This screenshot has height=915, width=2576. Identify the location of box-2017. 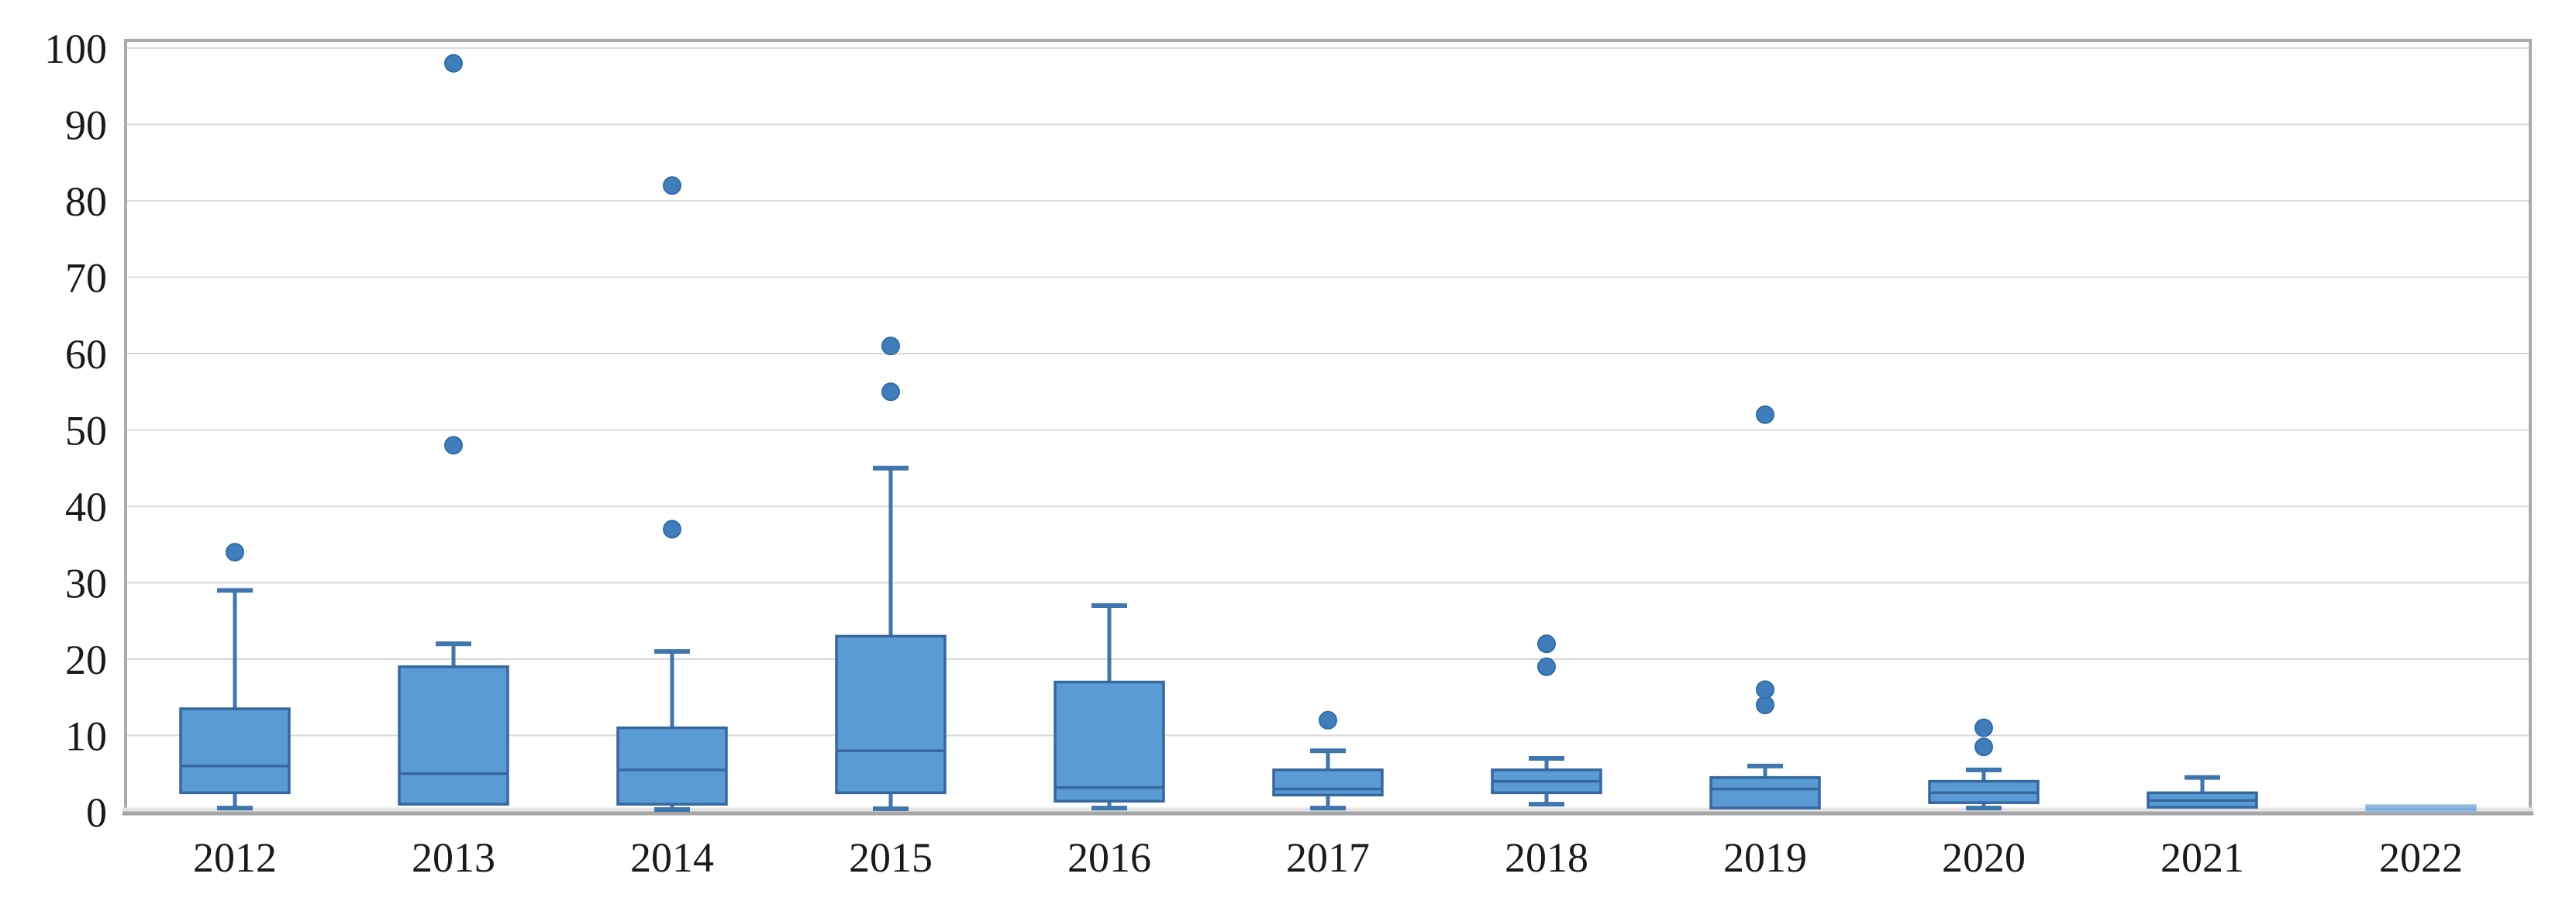
(1328, 761).